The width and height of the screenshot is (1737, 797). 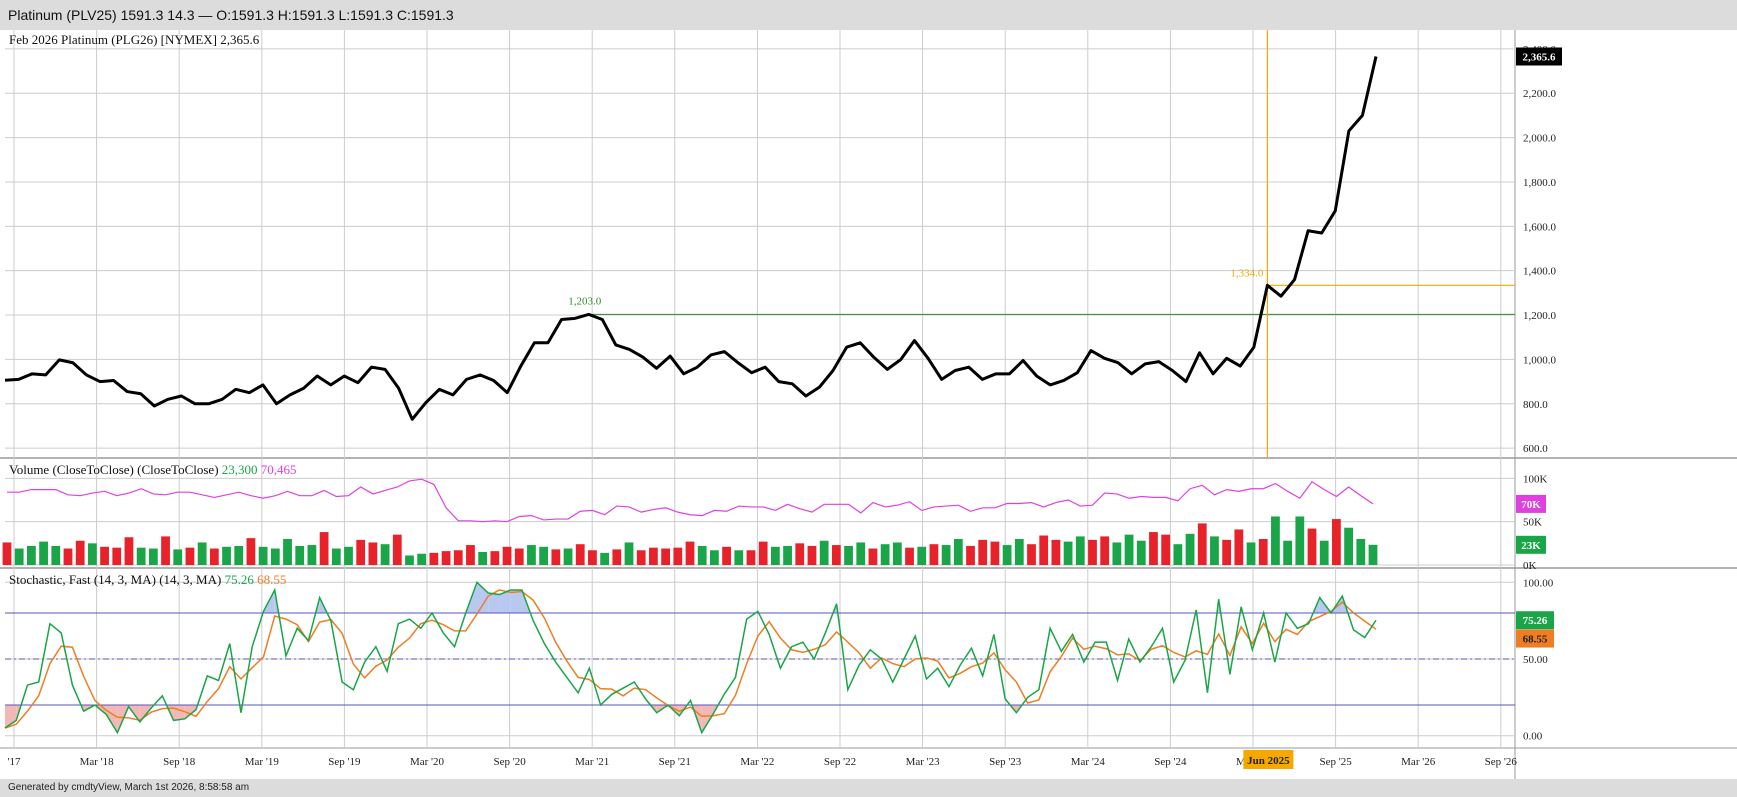 I want to click on volume-ma-legend-value: 70,465, so click(x=279, y=469).